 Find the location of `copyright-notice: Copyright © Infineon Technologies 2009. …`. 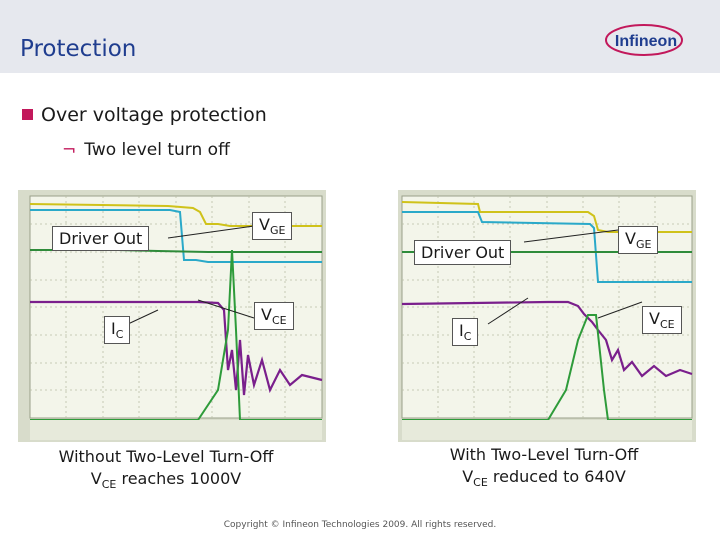

copyright-notice: Copyright © Infineon Technologies 2009. … is located at coordinates (360, 525).